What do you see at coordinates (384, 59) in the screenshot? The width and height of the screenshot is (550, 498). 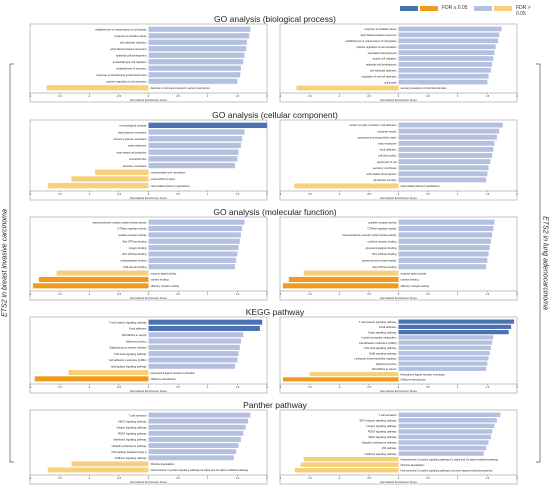 I see `bar-category-label: muscle cell migration` at bounding box center [384, 59].